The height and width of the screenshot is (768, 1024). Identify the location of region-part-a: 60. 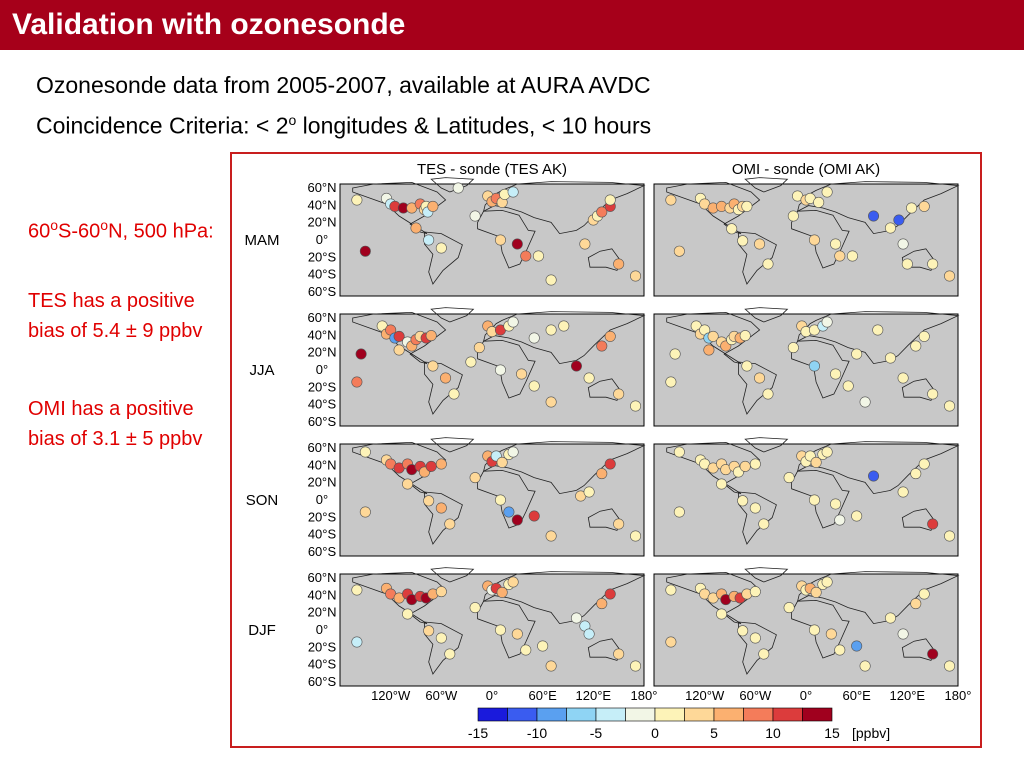
(39, 231).